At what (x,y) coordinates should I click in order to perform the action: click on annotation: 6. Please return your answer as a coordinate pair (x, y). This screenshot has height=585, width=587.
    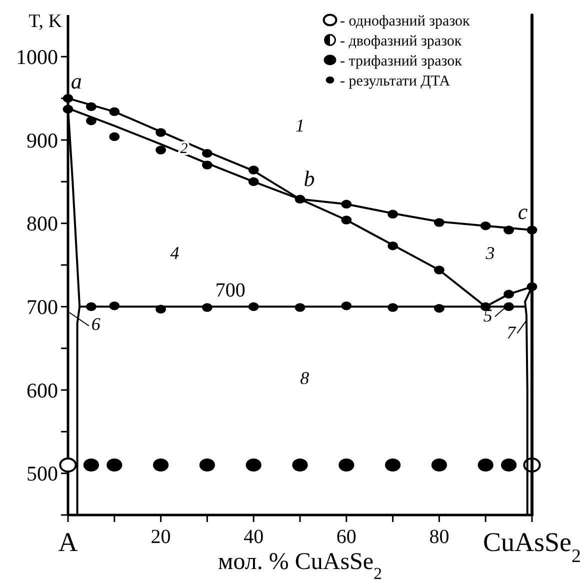
    Looking at the image, I should click on (95, 324).